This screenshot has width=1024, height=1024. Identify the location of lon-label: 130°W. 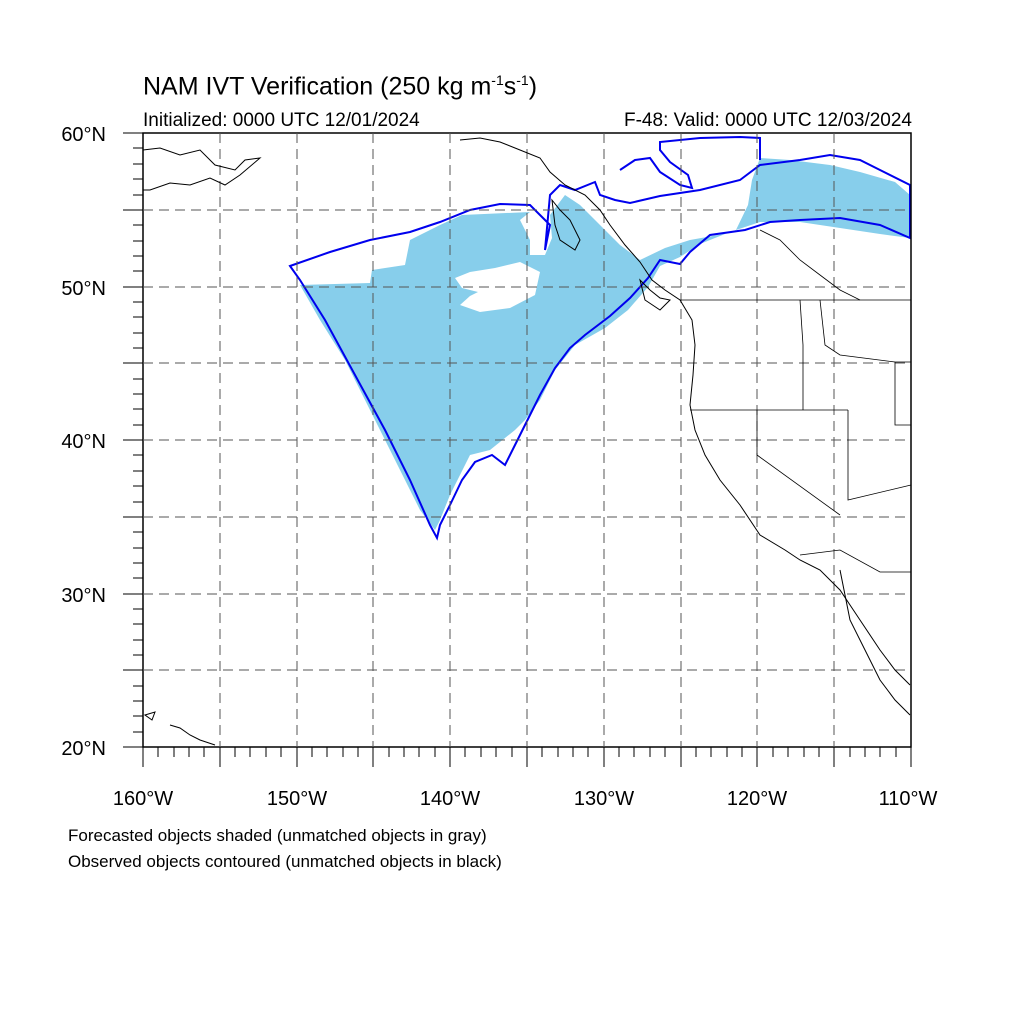
(604, 799).